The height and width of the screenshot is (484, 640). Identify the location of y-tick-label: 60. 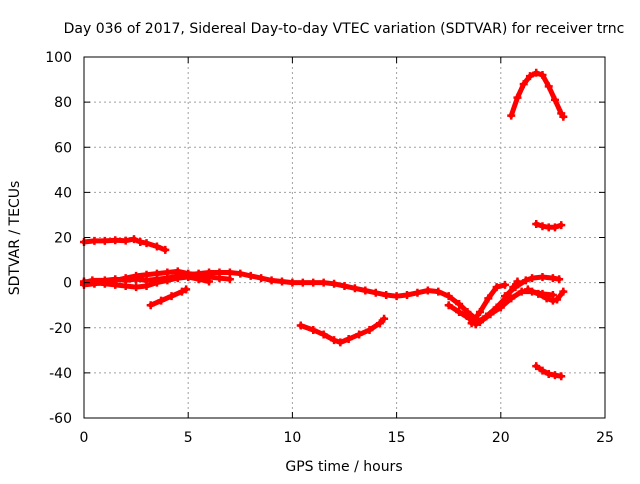
(63, 148).